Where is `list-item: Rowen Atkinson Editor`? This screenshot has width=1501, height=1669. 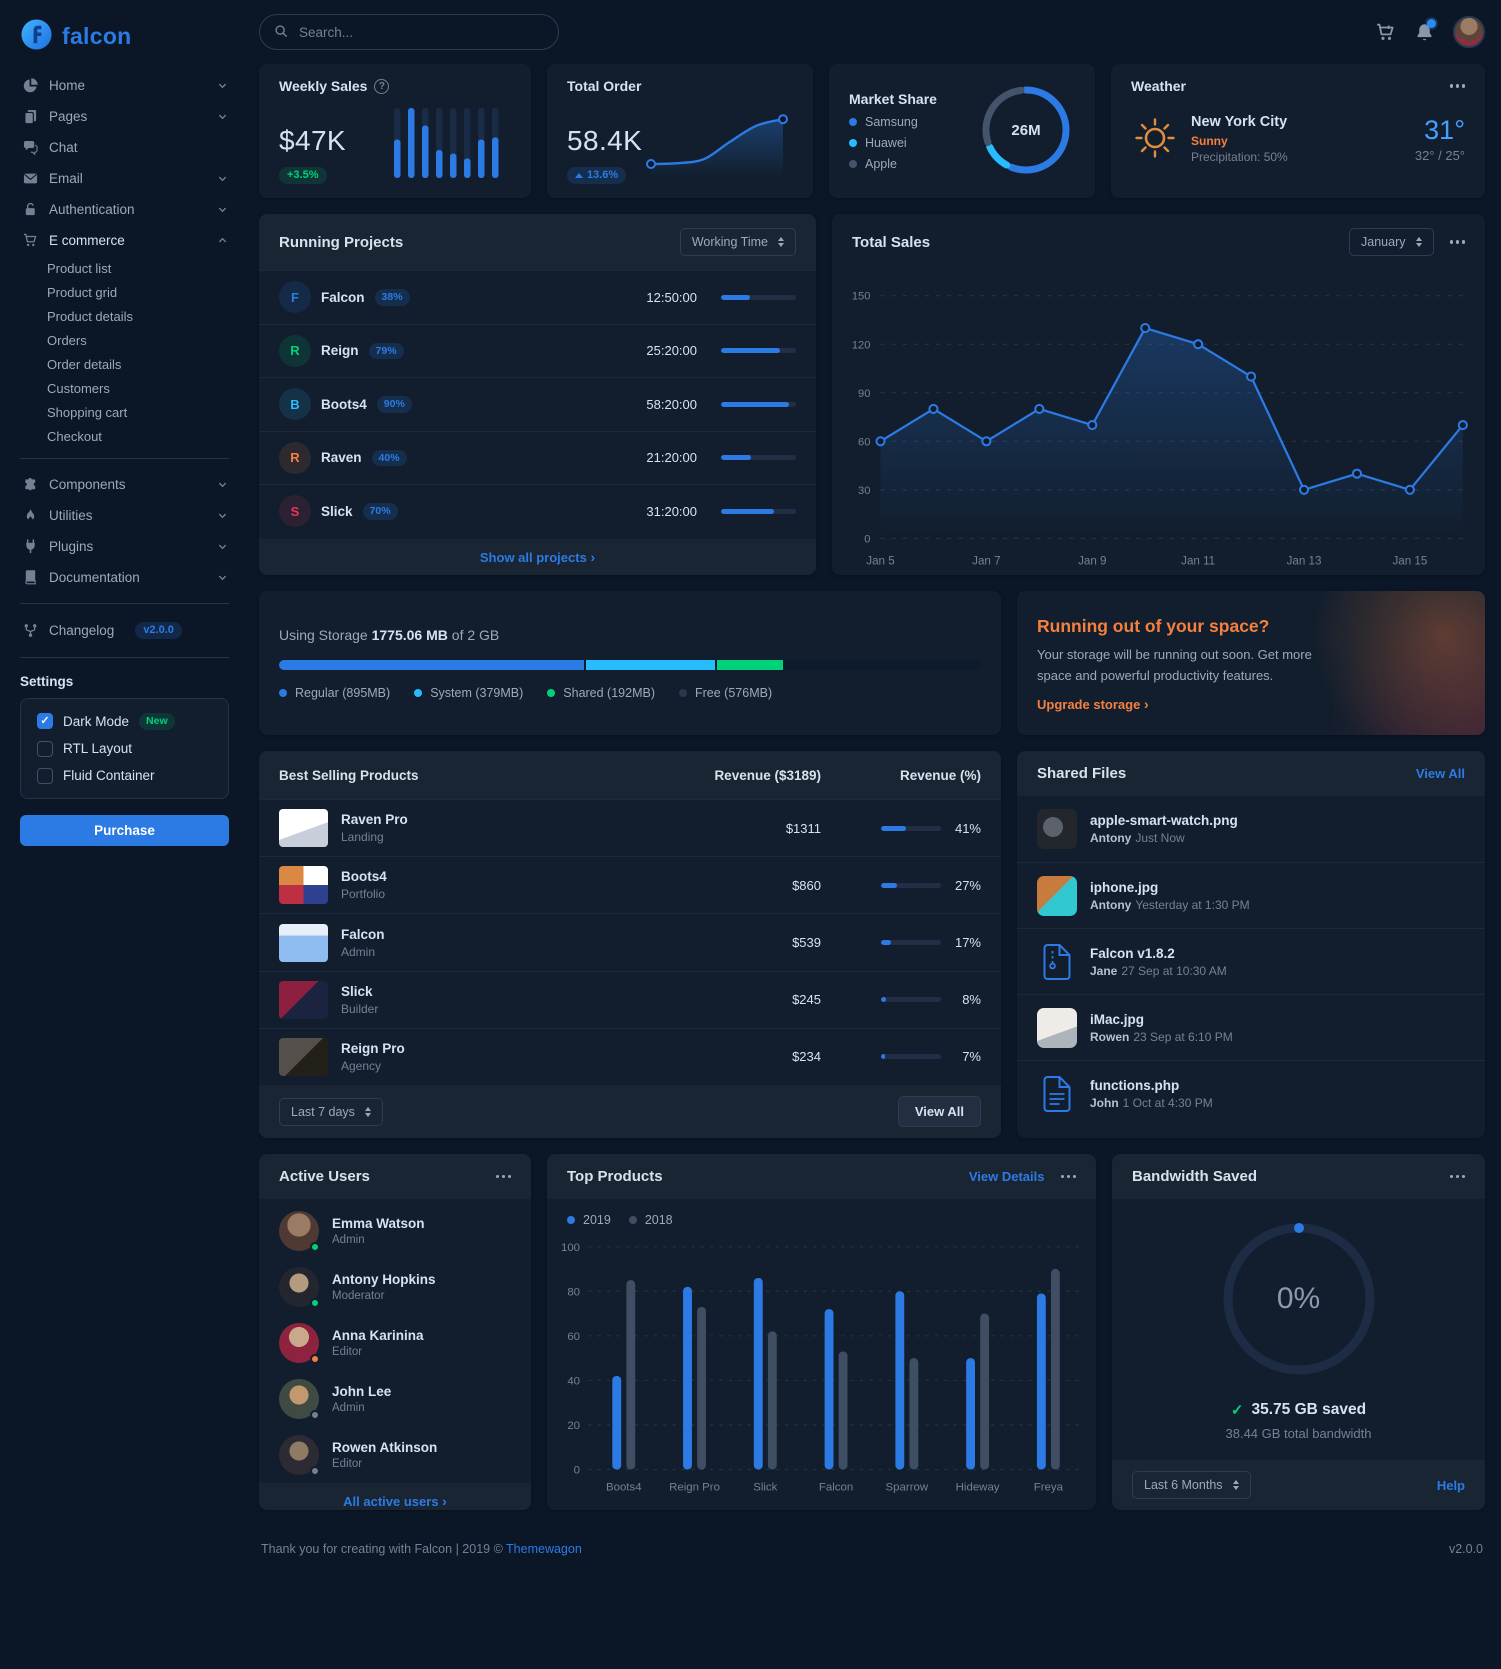
list-item: Rowen Atkinson Editor is located at coordinates (395, 1455).